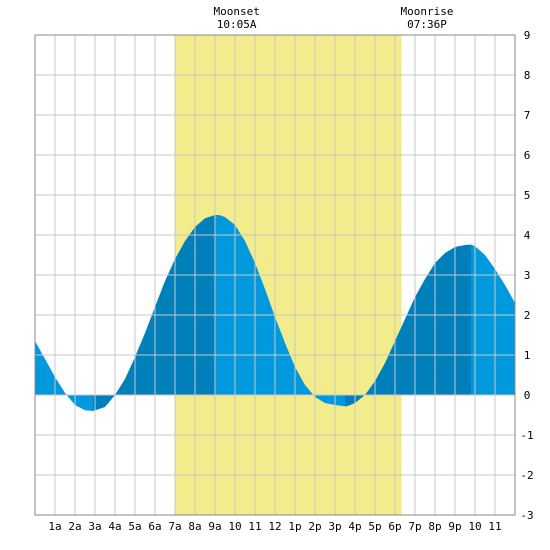 This screenshot has height=550, width=550. I want to click on x-tick-label: 9p, so click(454, 526).